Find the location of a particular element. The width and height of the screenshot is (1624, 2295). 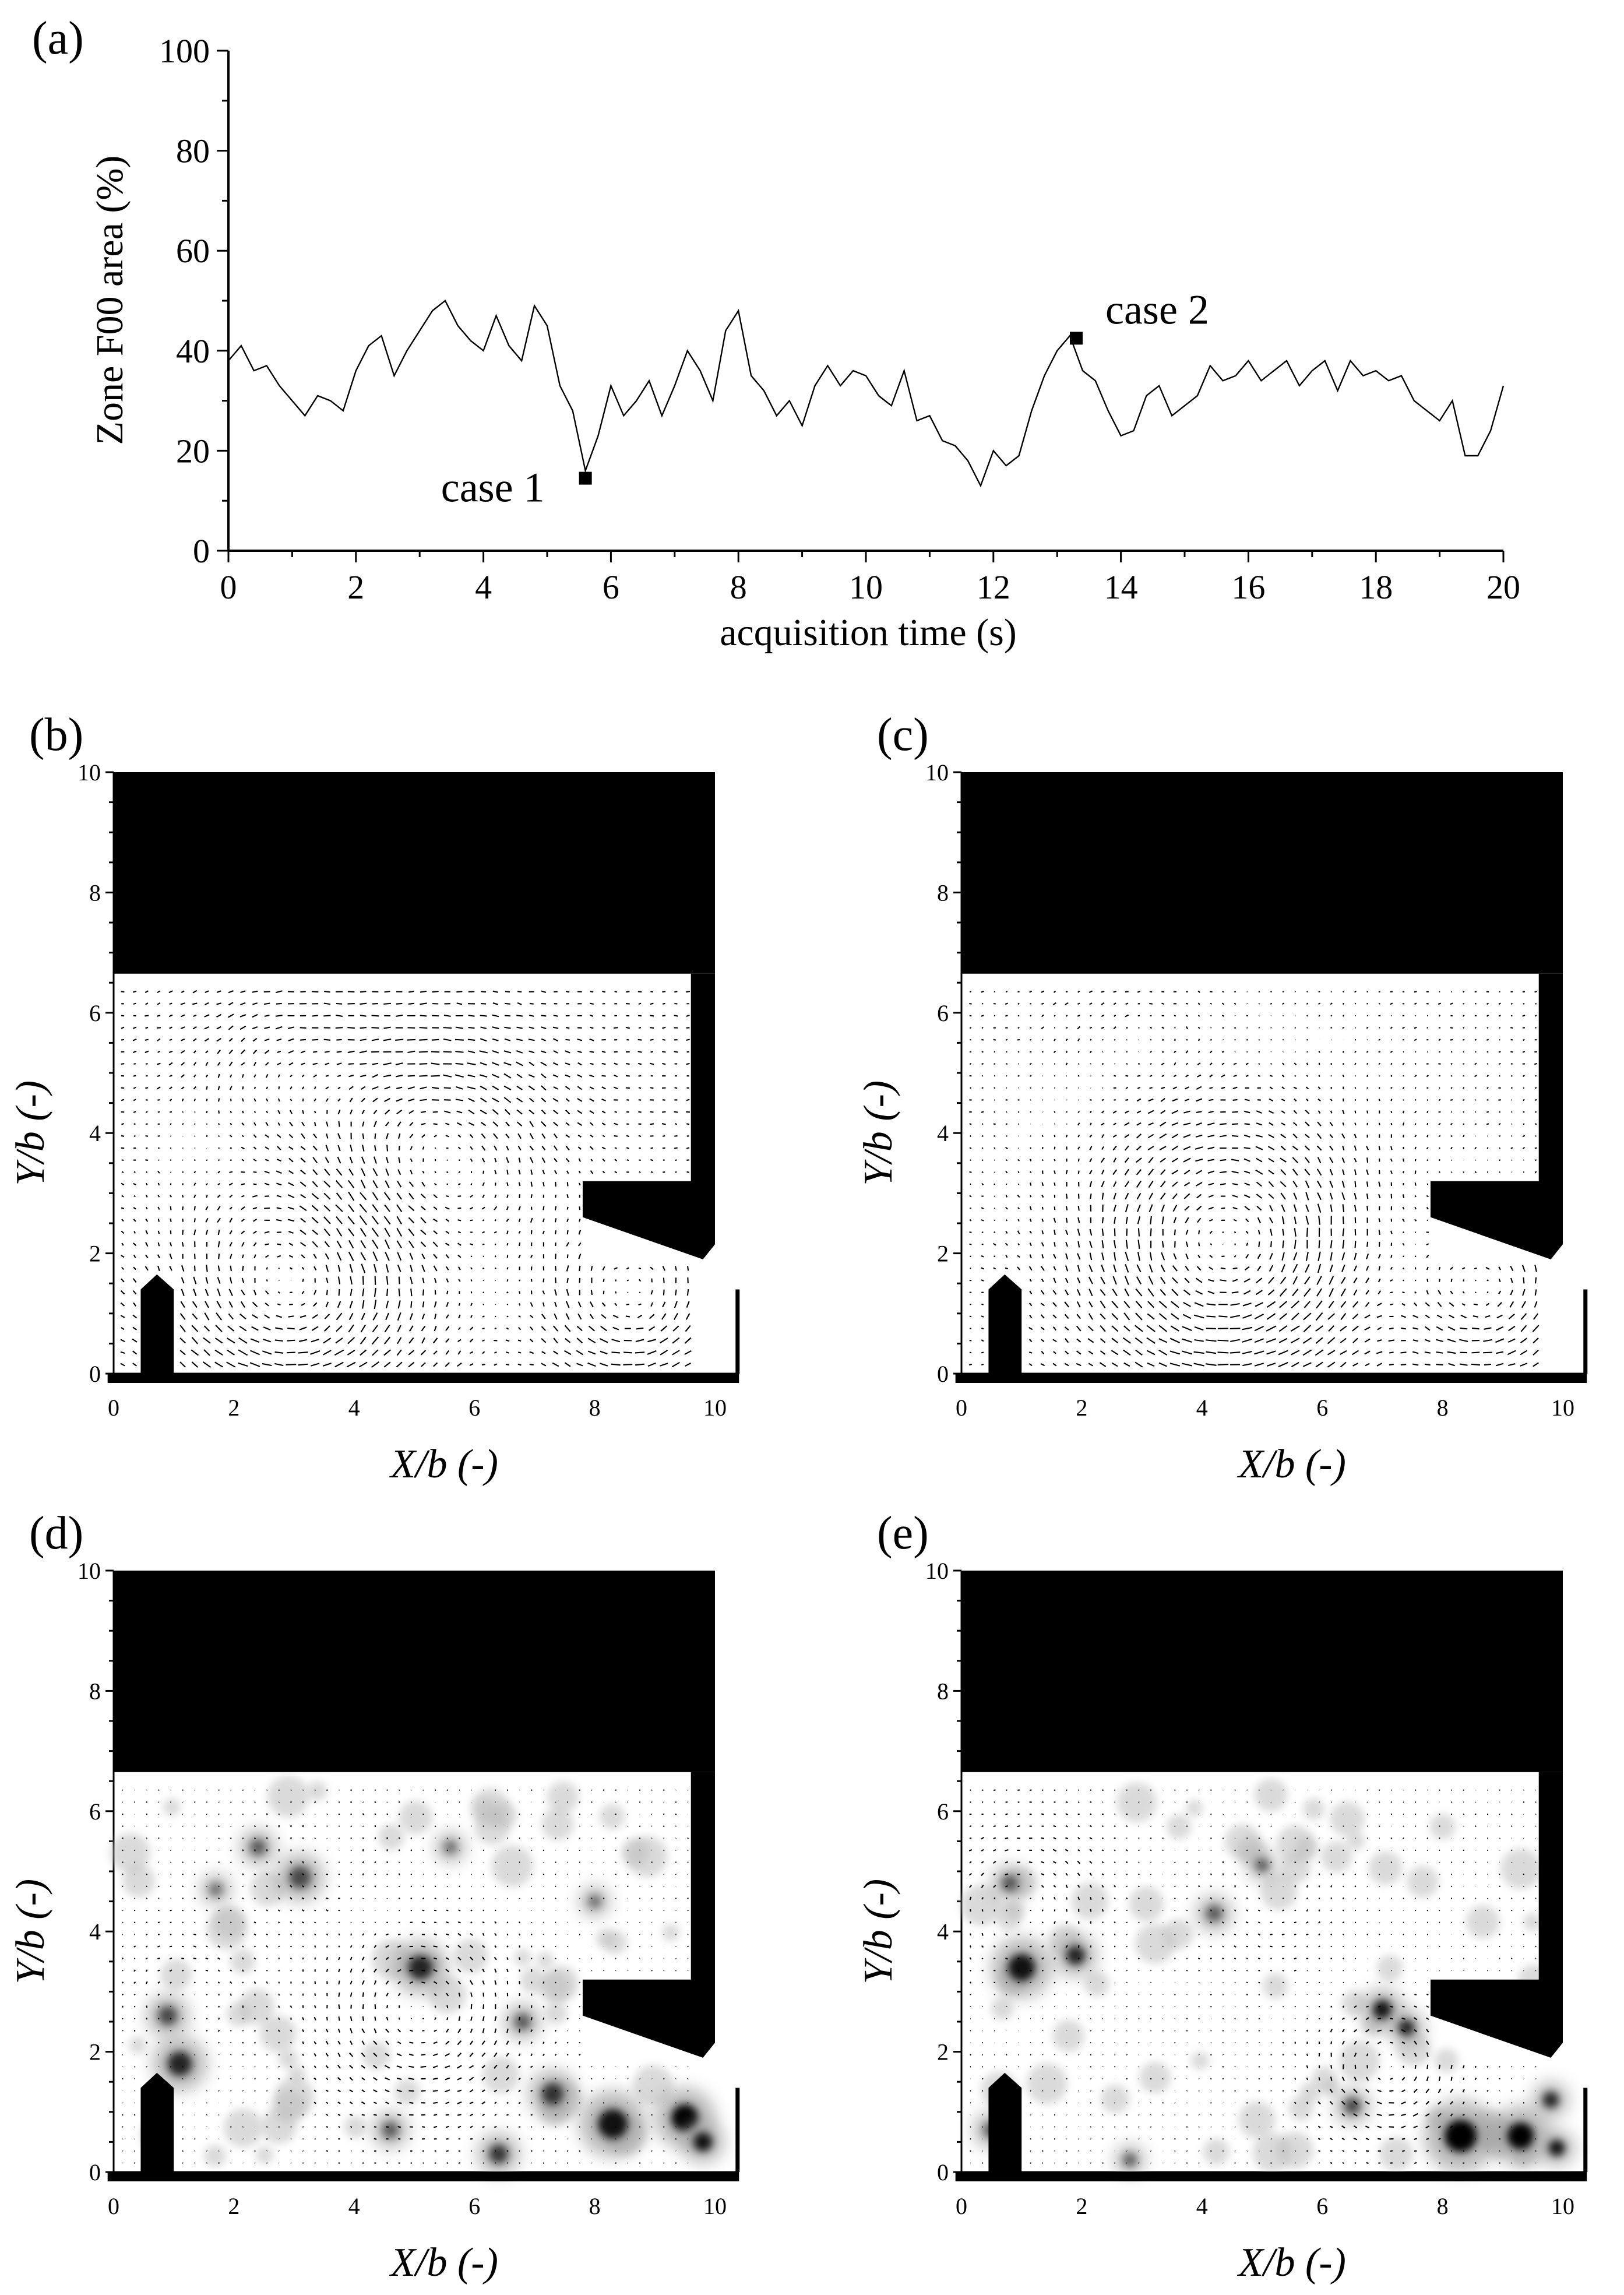

panel-a-series-line is located at coordinates (865, 393).